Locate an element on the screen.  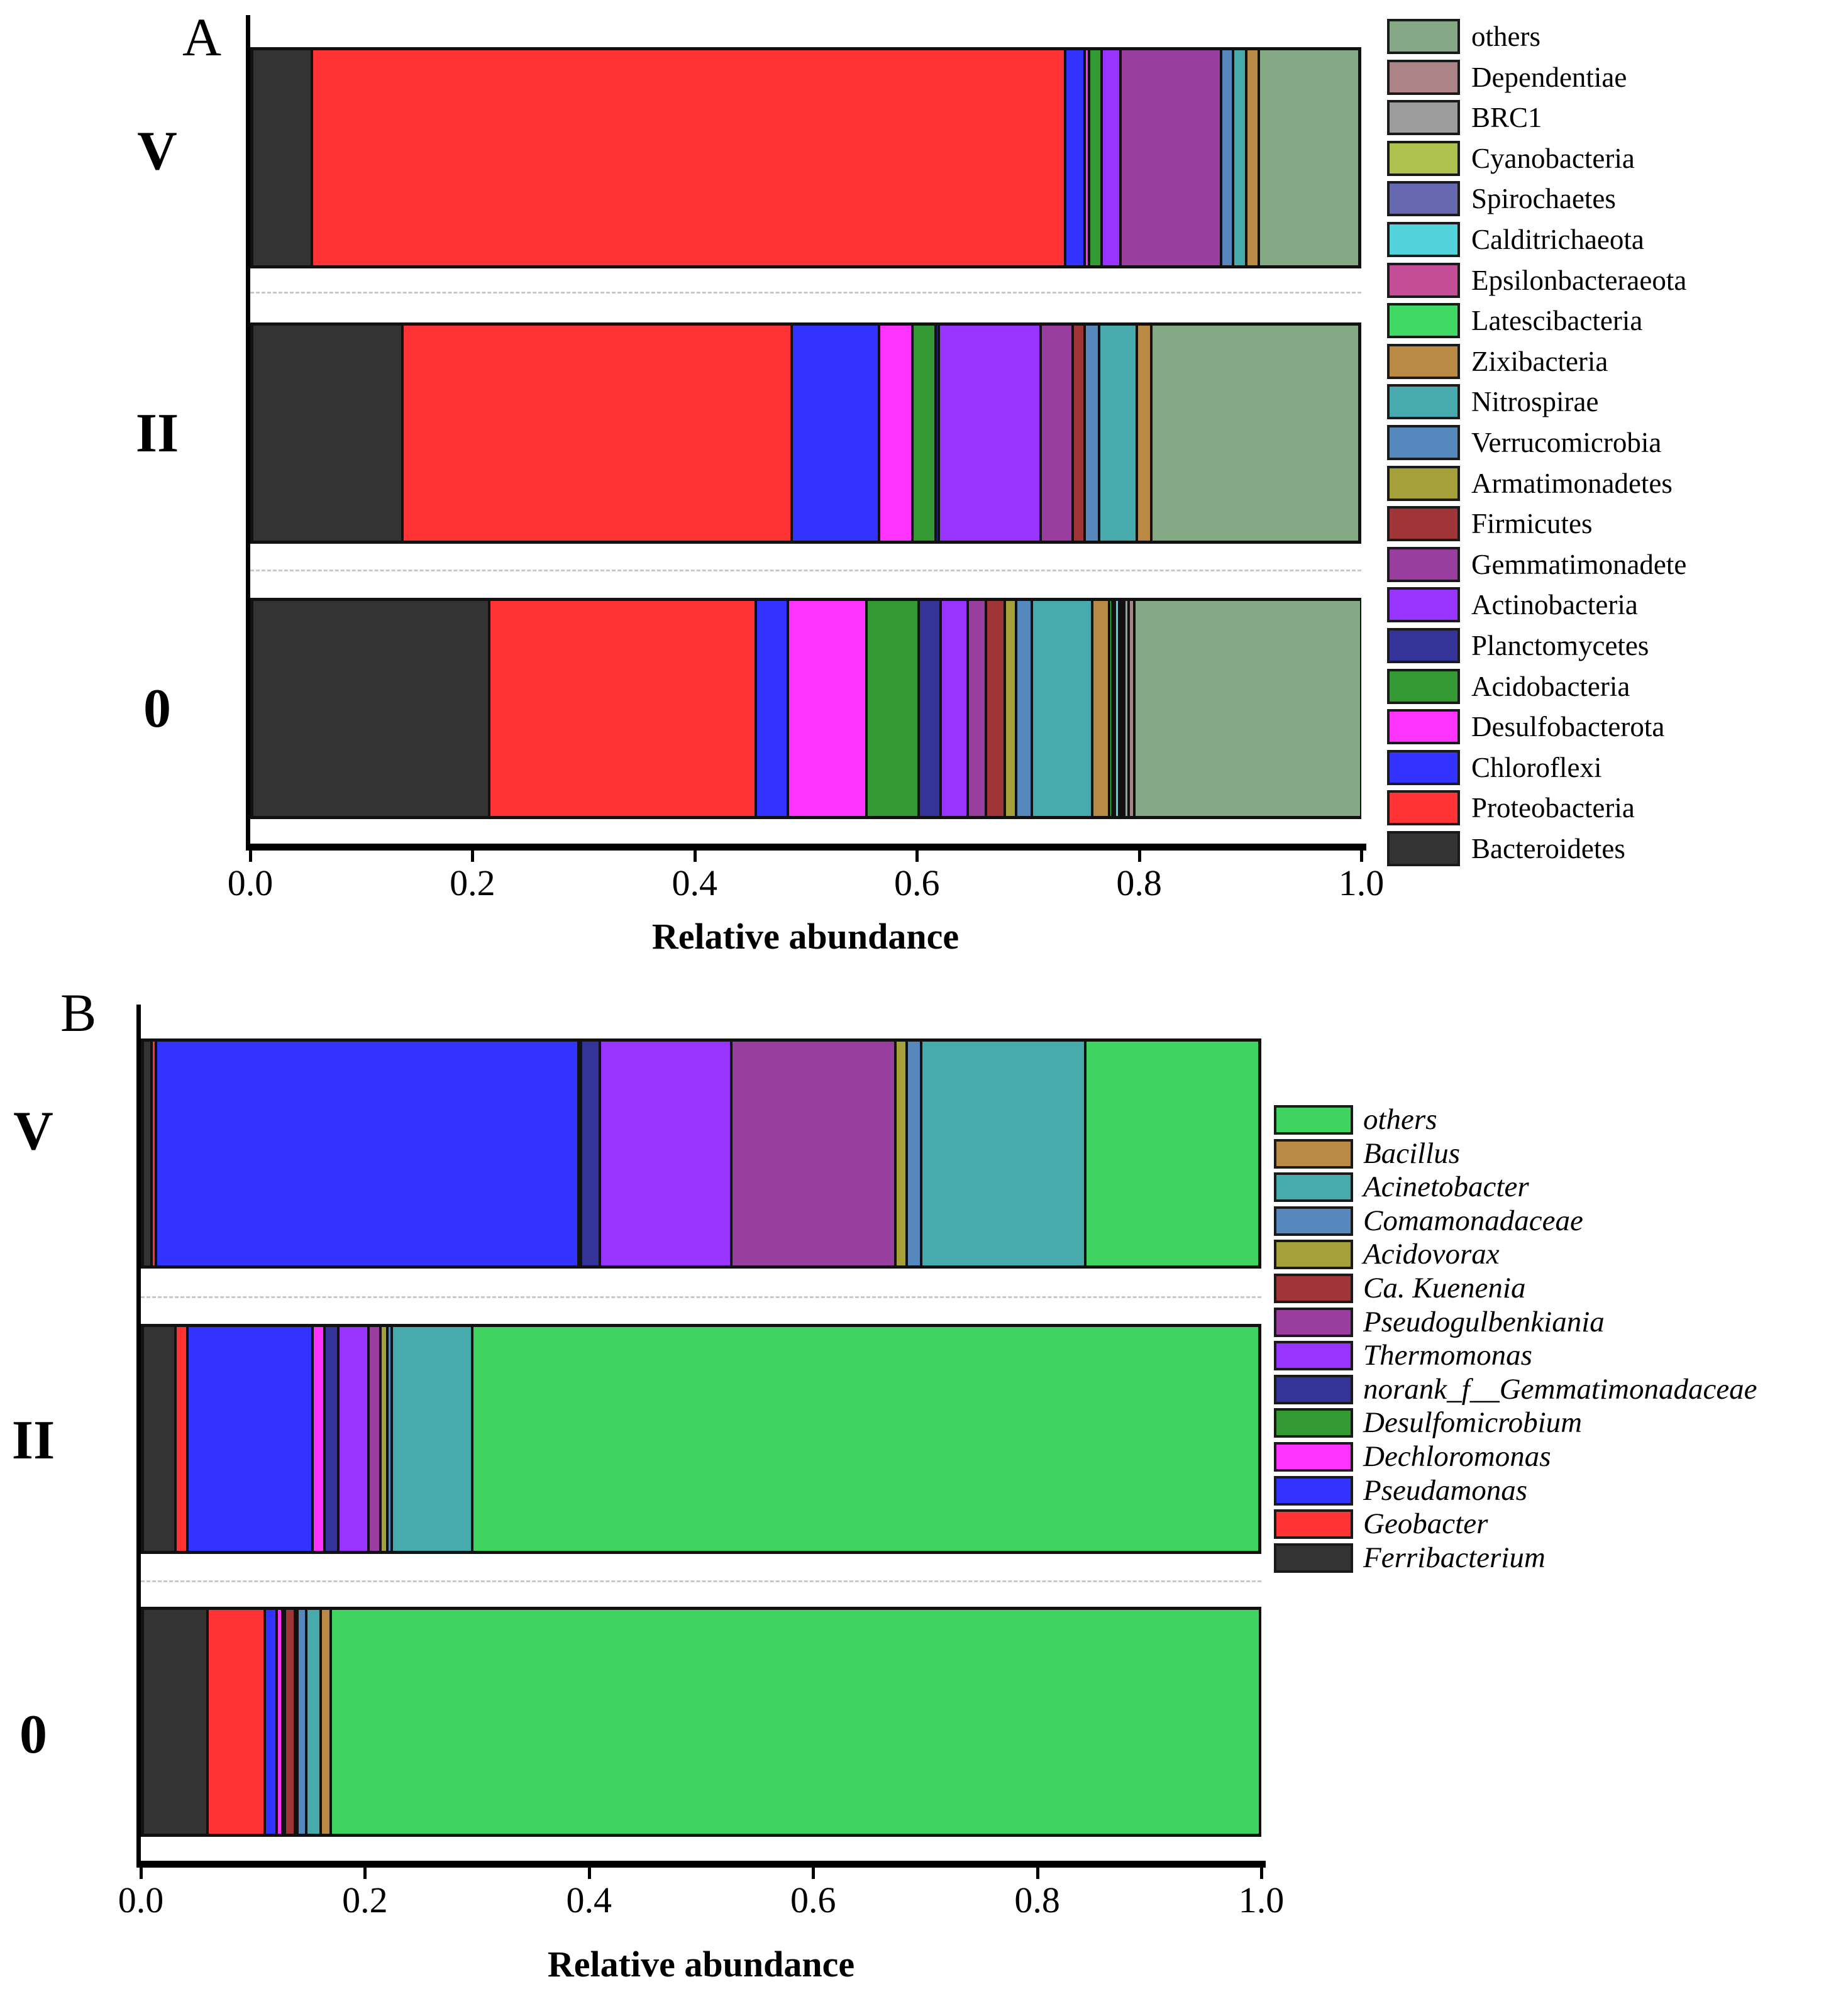
legend-swatch-actinobacteria is located at coordinates (1423, 605).